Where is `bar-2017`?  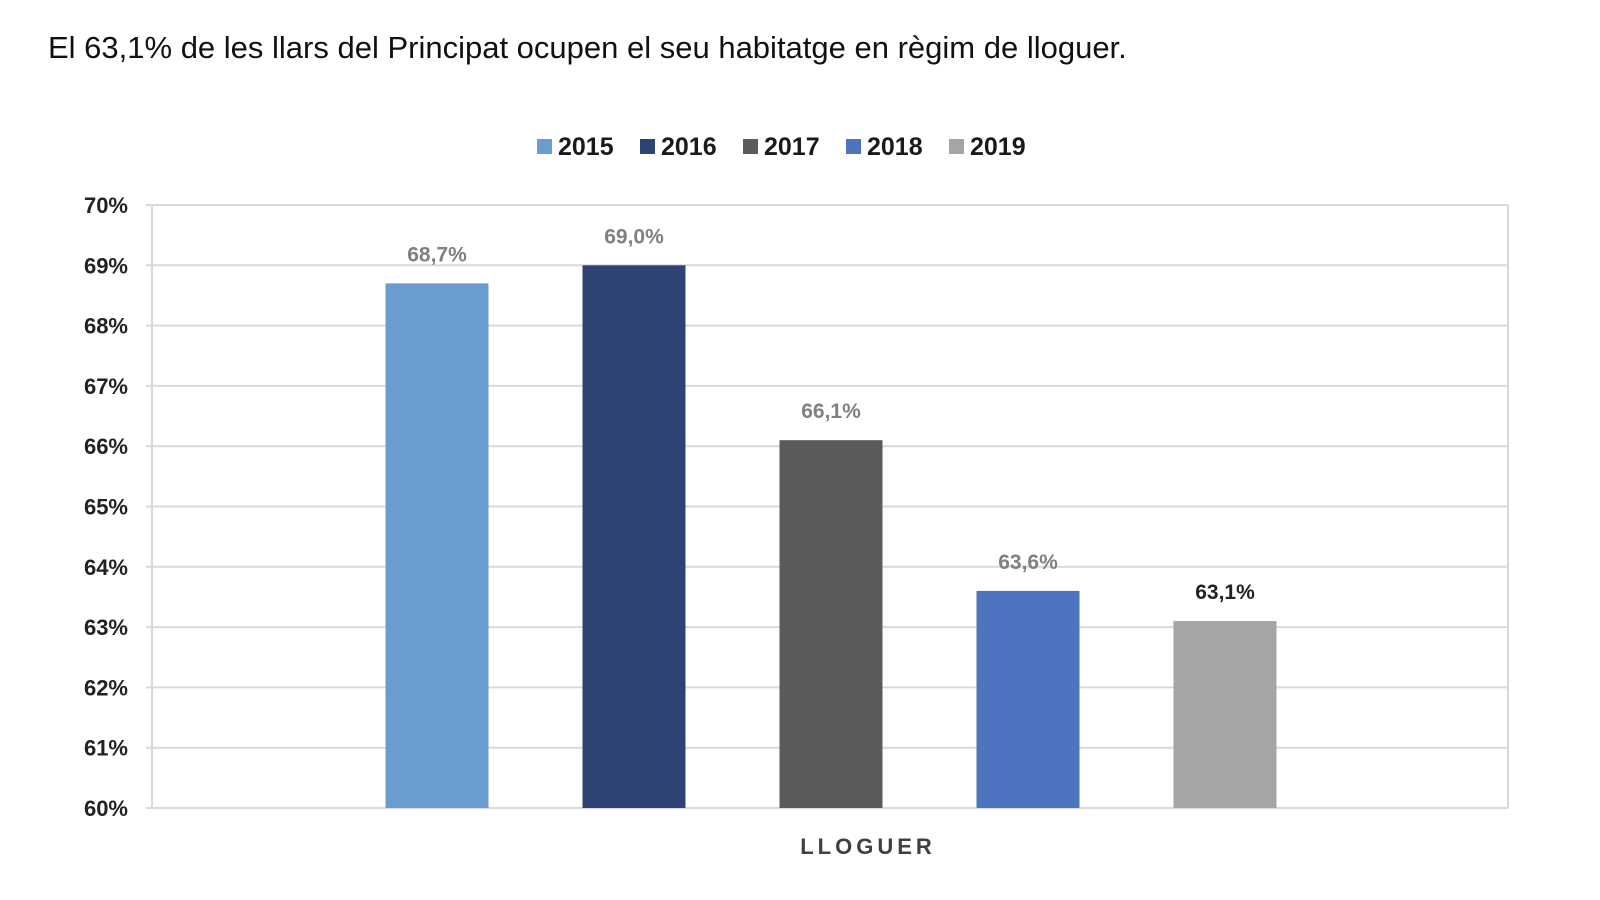
bar-2017 is located at coordinates (831, 624).